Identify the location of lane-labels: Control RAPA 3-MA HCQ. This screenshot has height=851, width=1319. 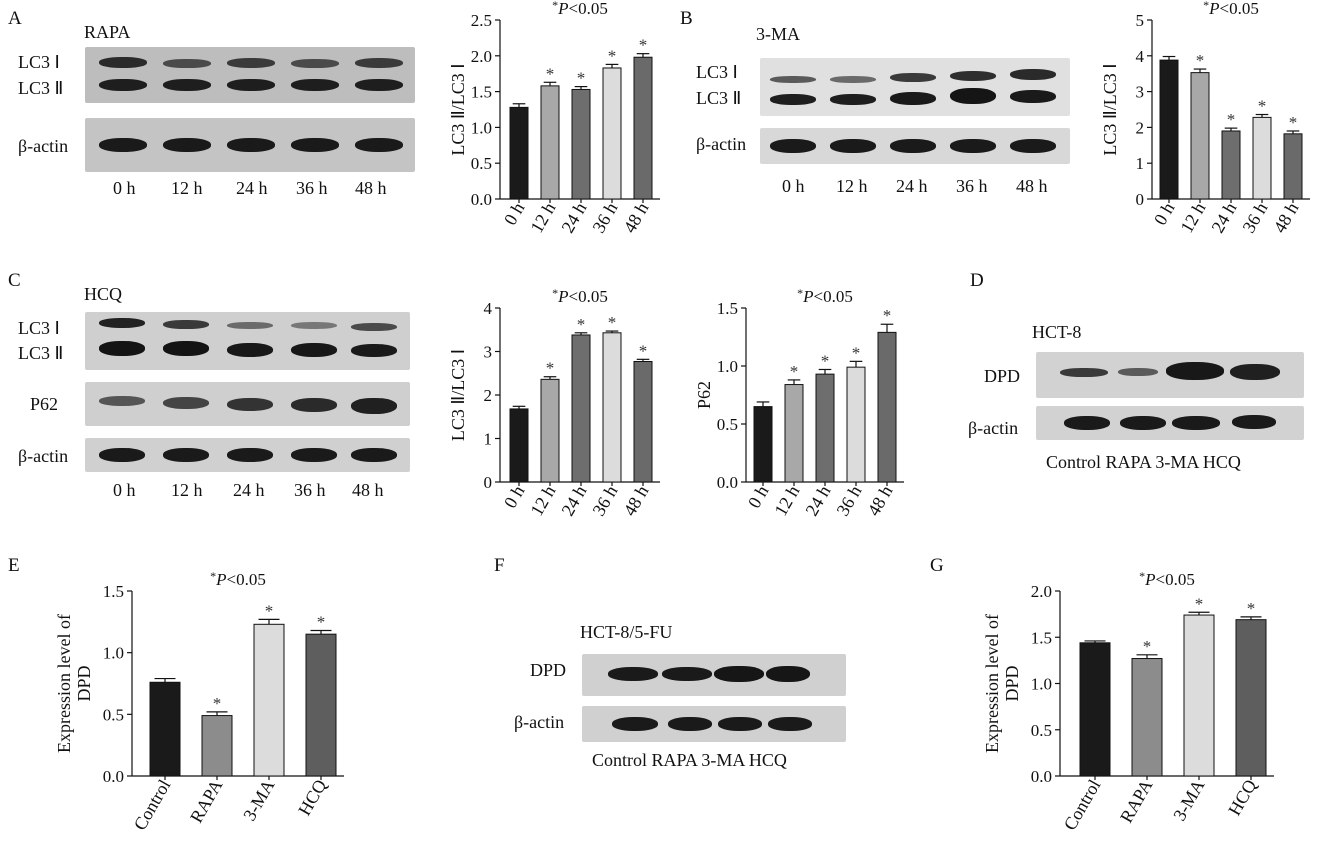
(1143, 462).